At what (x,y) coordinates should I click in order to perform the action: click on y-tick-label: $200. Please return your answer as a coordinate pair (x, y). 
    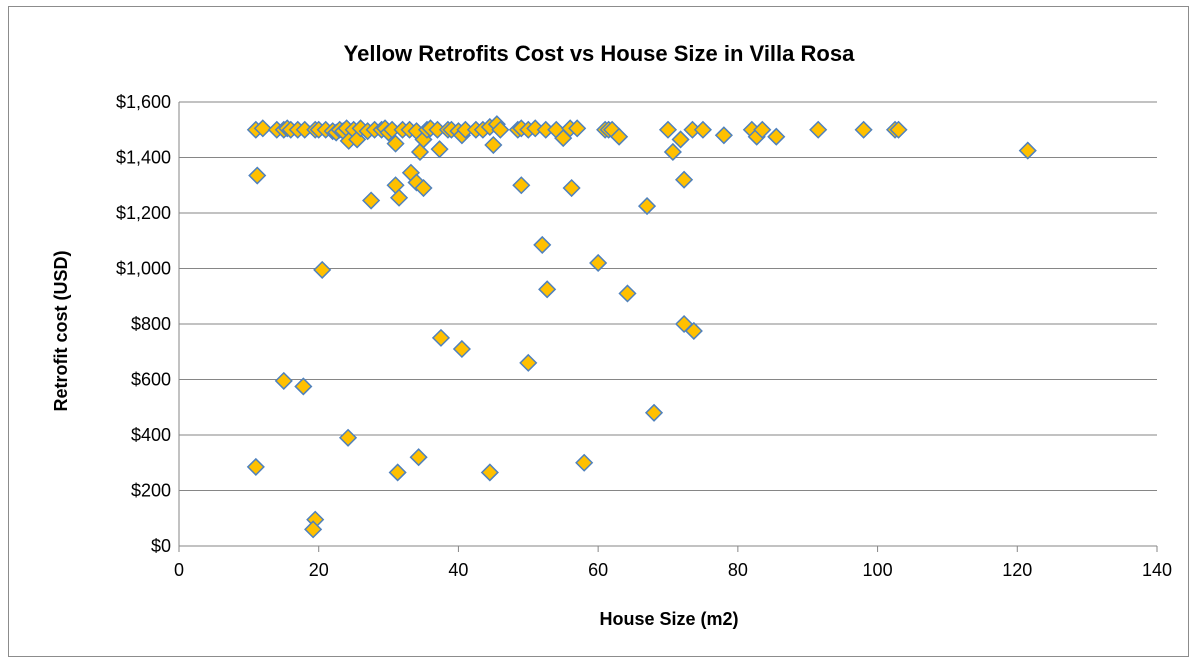
    Looking at the image, I should click on (151, 491).